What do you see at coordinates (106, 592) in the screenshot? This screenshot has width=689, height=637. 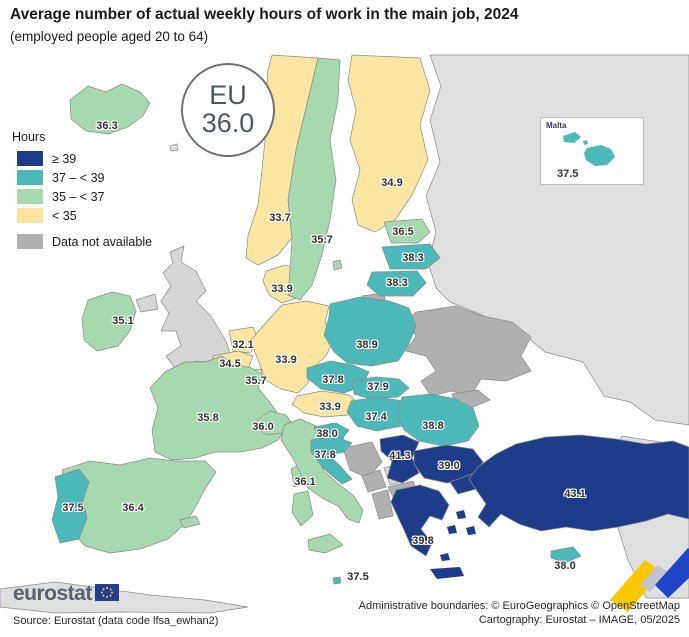 I see `flag-stars` at bounding box center [106, 592].